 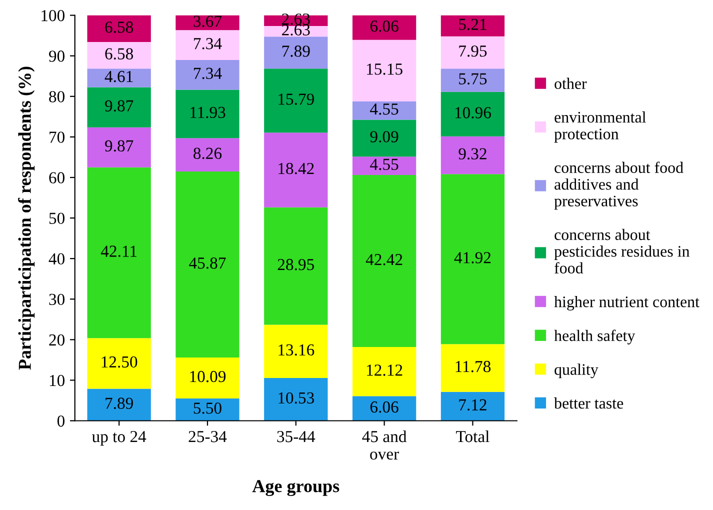 What do you see at coordinates (57, 218) in the screenshot?
I see `y-tick-label: 50` at bounding box center [57, 218].